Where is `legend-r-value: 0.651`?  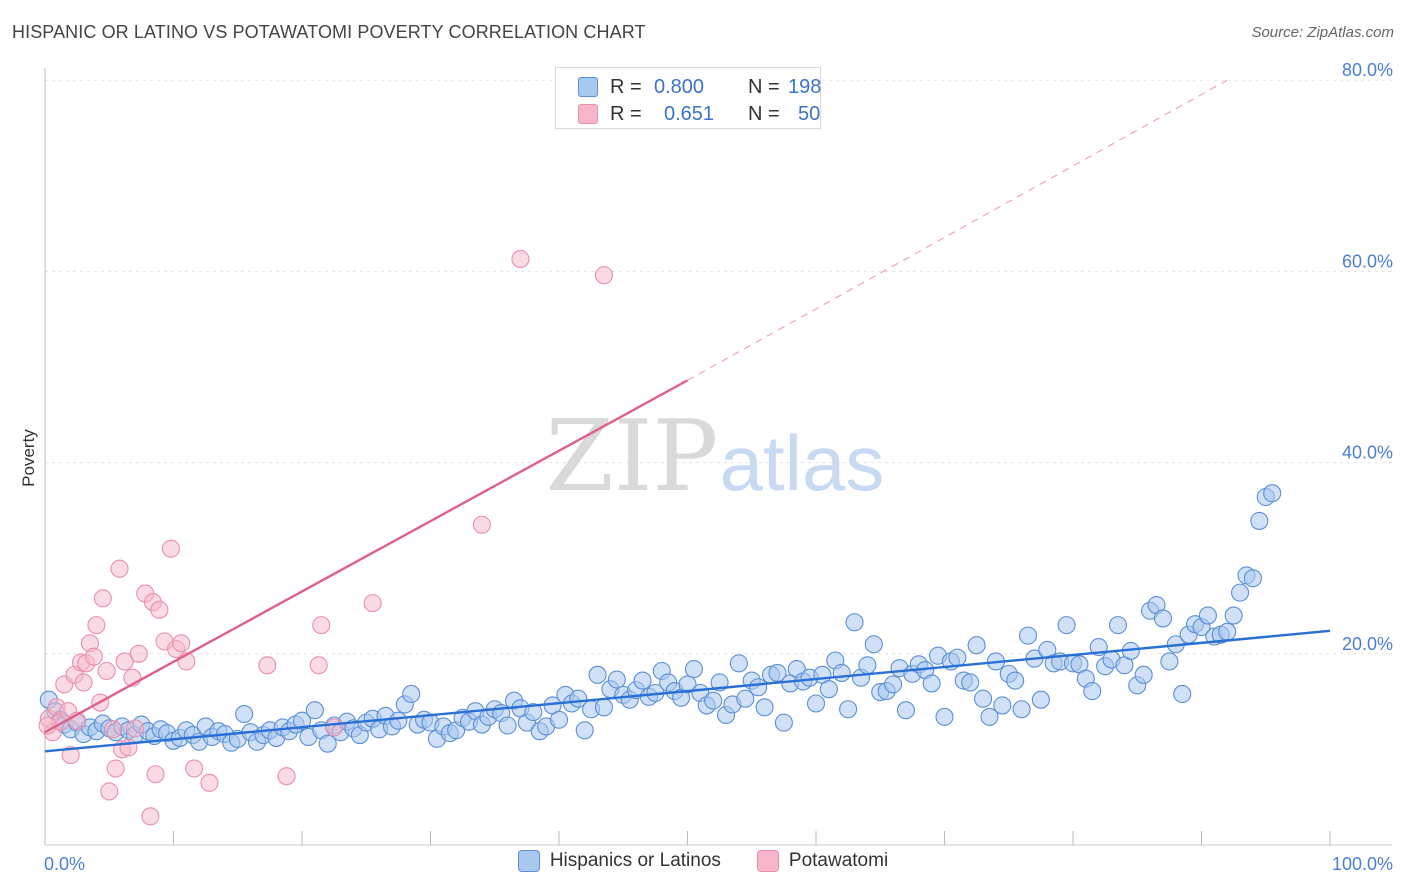
legend-r-value: 0.651 is located at coordinates (689, 113).